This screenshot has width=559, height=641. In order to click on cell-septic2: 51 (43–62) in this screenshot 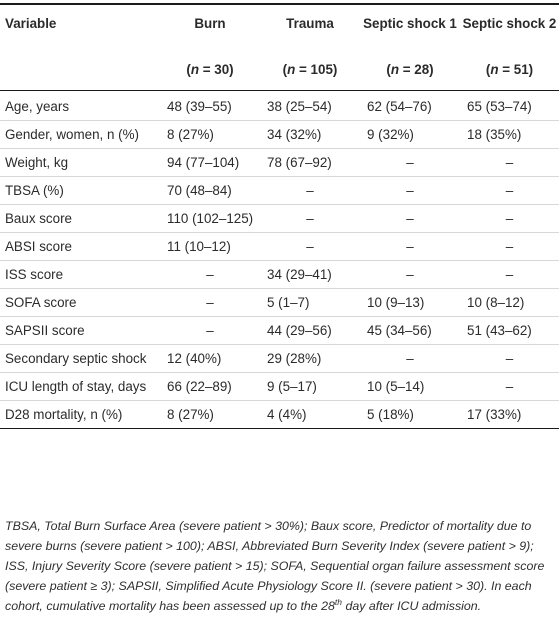, I will do `click(499, 330)`.